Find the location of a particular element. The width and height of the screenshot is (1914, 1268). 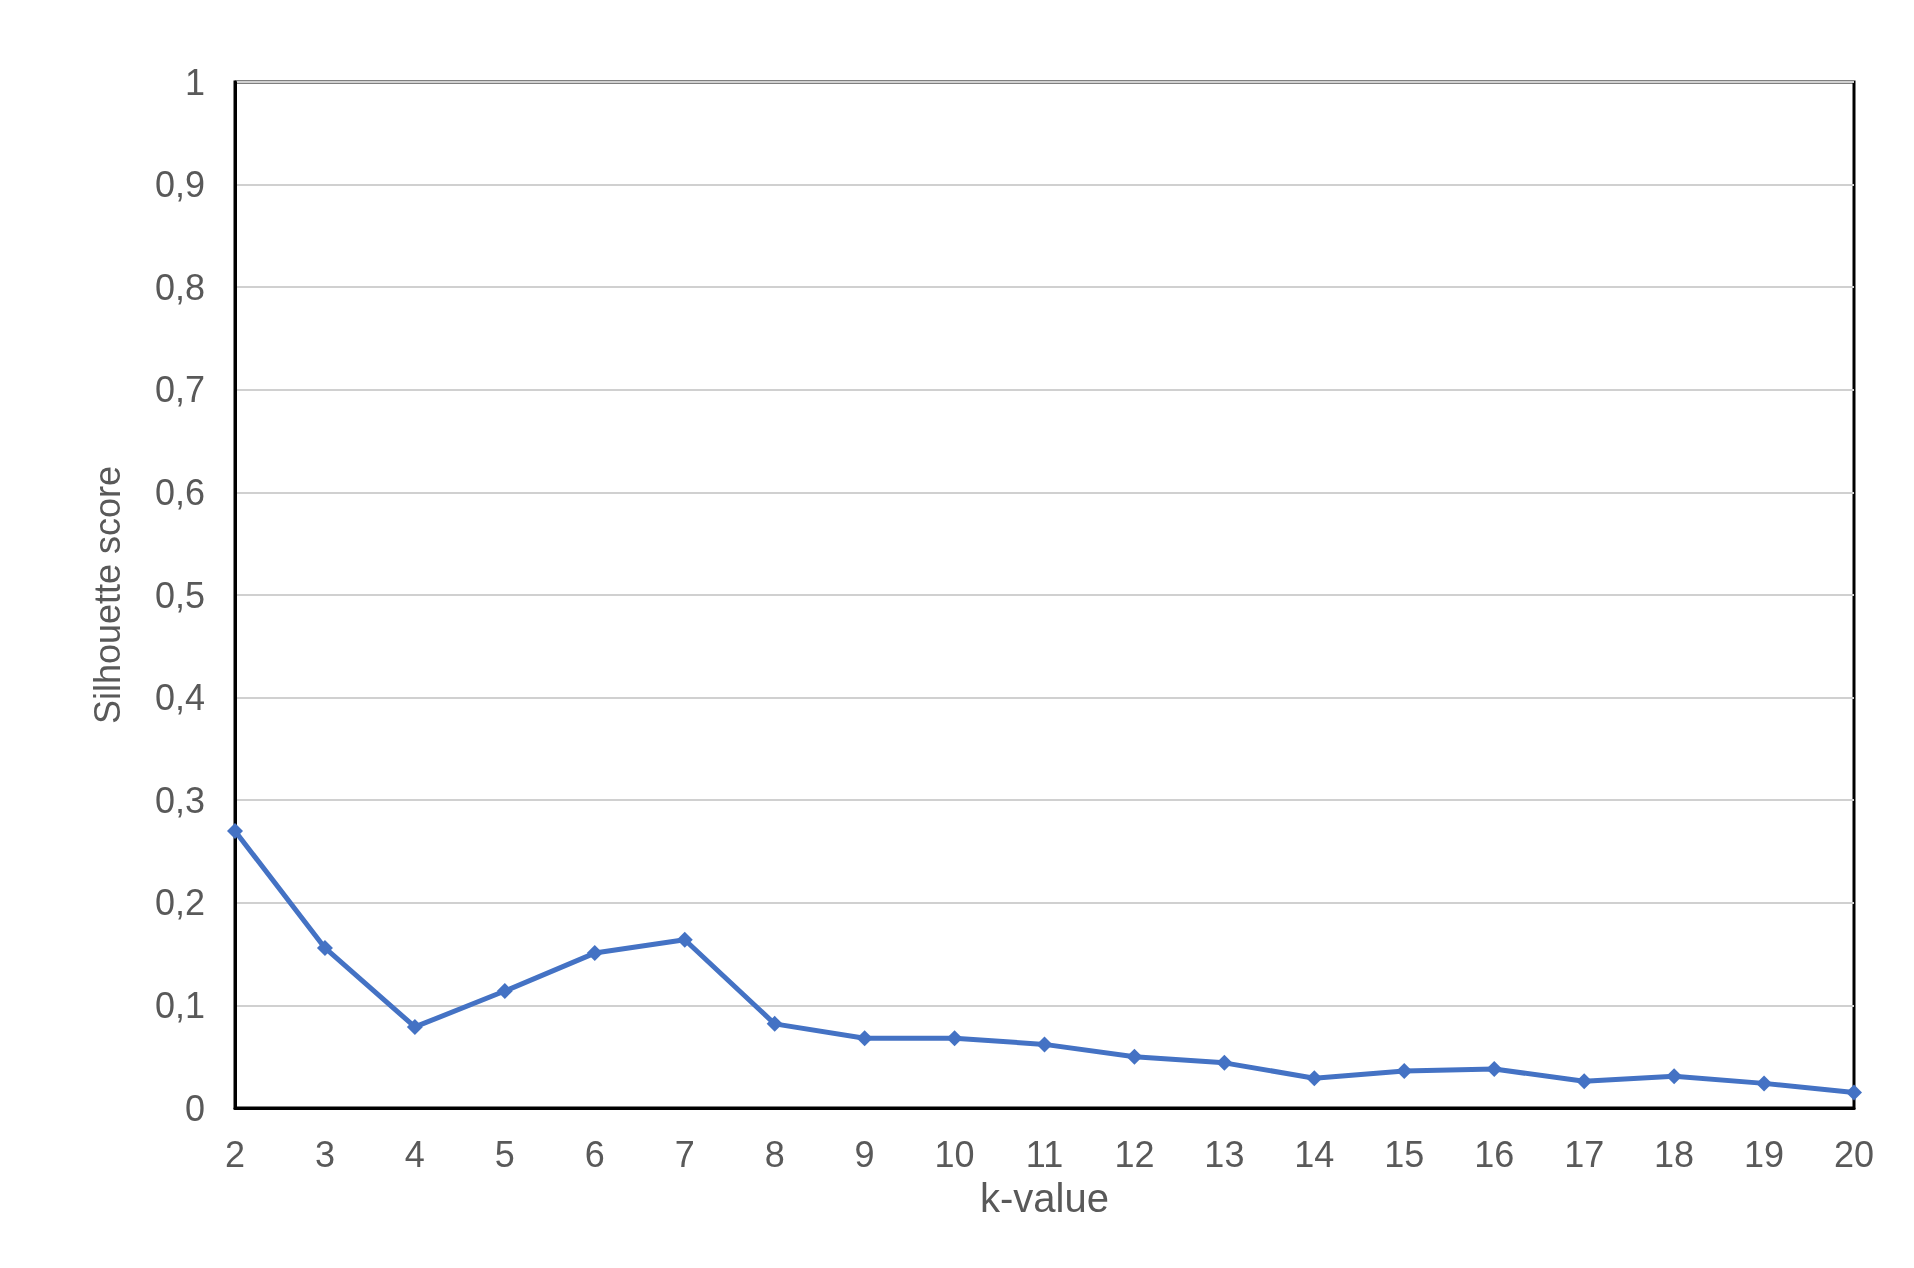

x-tick-label: 6 is located at coordinates (594, 1154).